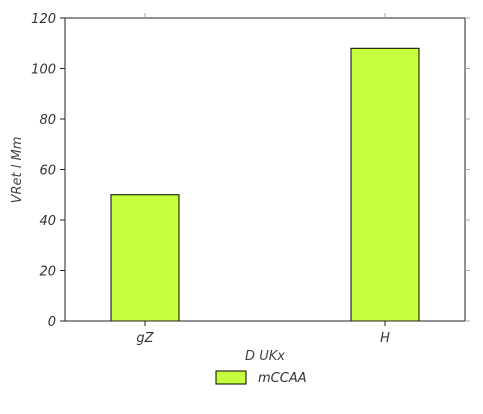 The width and height of the screenshot is (483, 414). What do you see at coordinates (231, 377) in the screenshot?
I see `legend-swatch` at bounding box center [231, 377].